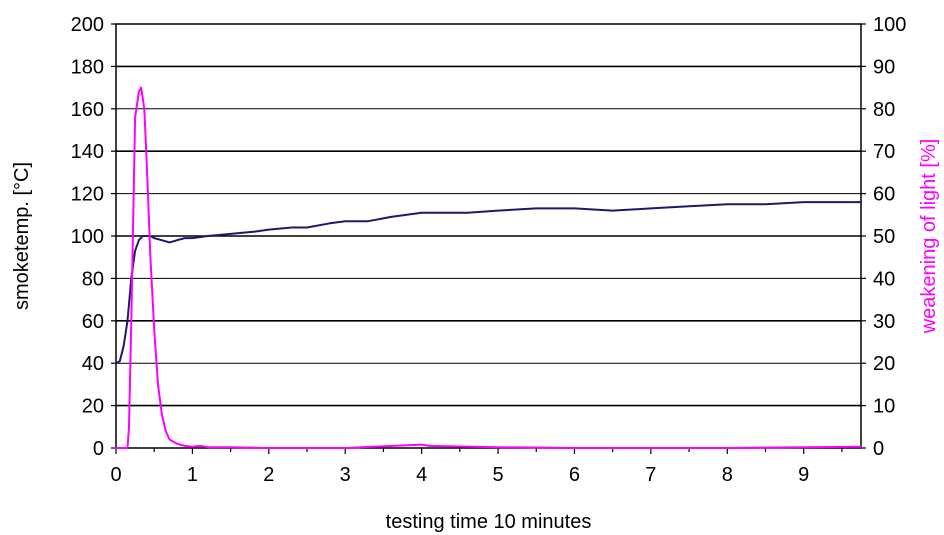  I want to click on x-tick-label: 2, so click(268, 475).